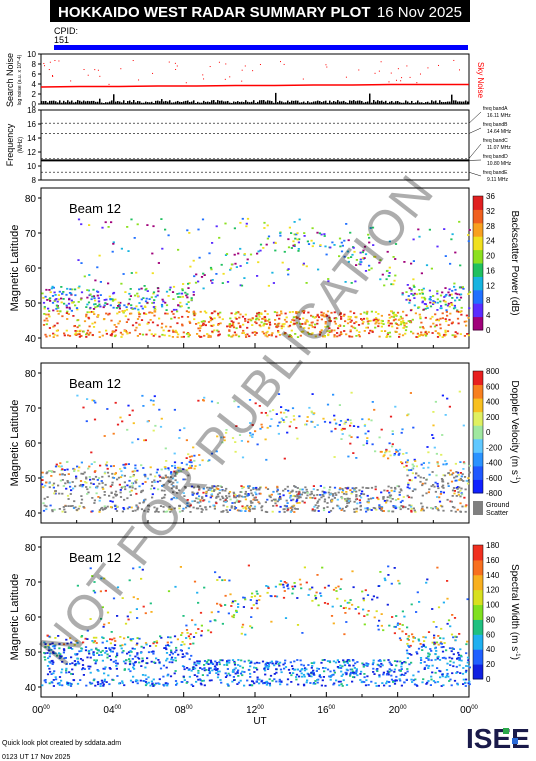  Describe the element at coordinates (495, 109) in the screenshot. I see `band-name: freq bandA` at that location.